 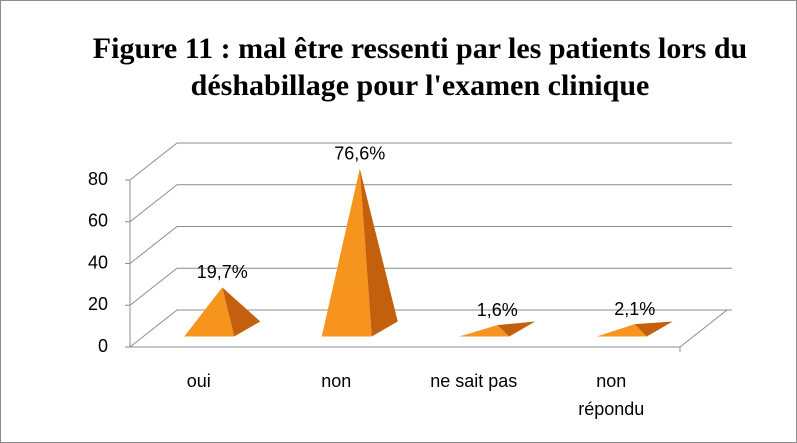 I want to click on x-tick-label: oui, so click(x=198, y=381).